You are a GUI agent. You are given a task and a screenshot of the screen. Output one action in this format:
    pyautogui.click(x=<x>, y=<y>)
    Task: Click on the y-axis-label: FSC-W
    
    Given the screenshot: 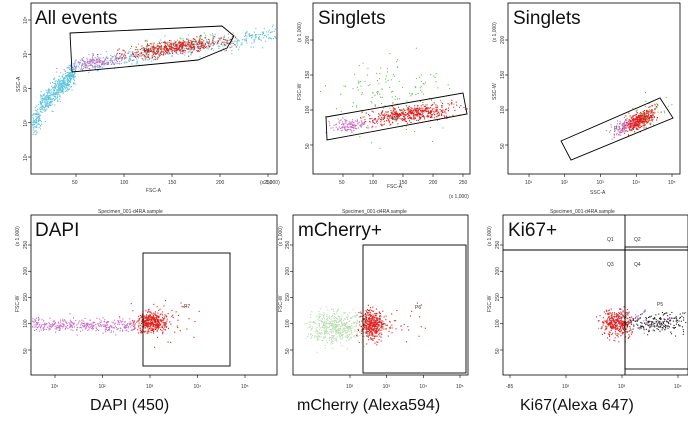 What is the action you would take?
    pyautogui.click(x=300, y=91)
    